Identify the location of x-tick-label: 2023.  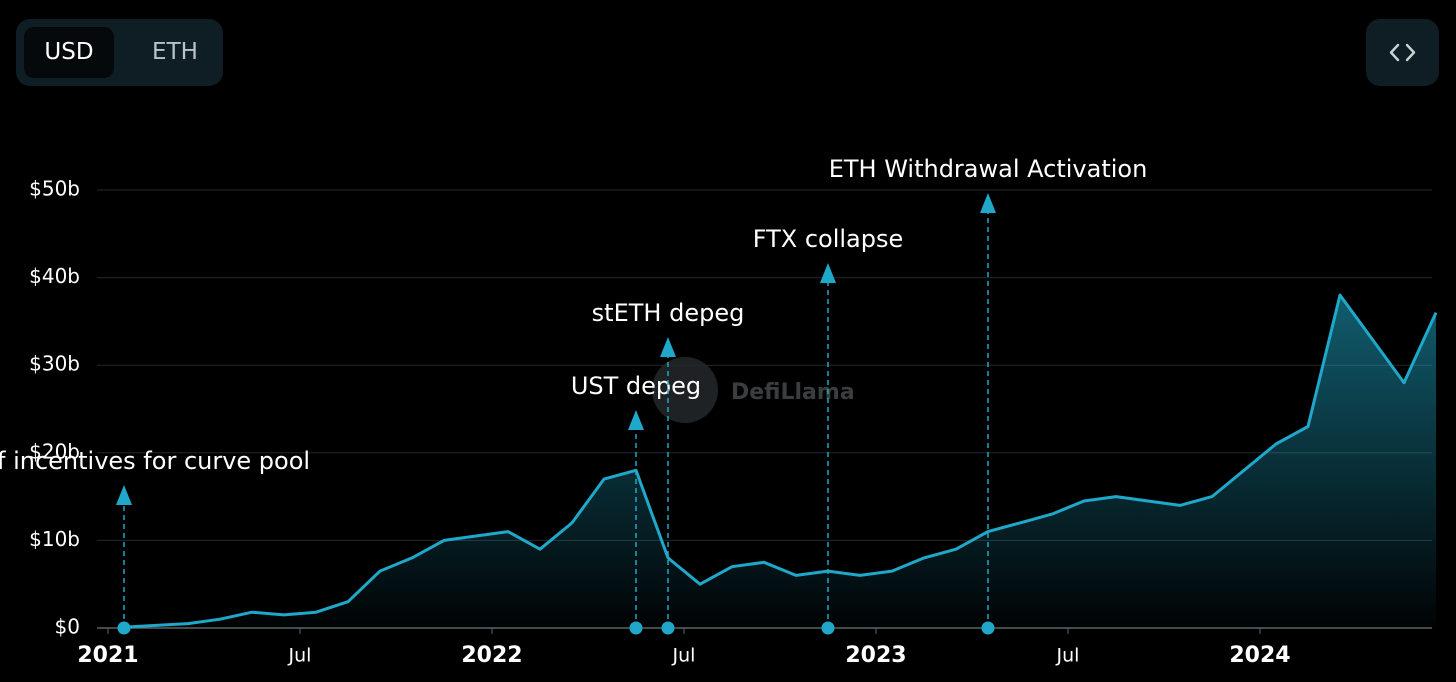
(875, 655).